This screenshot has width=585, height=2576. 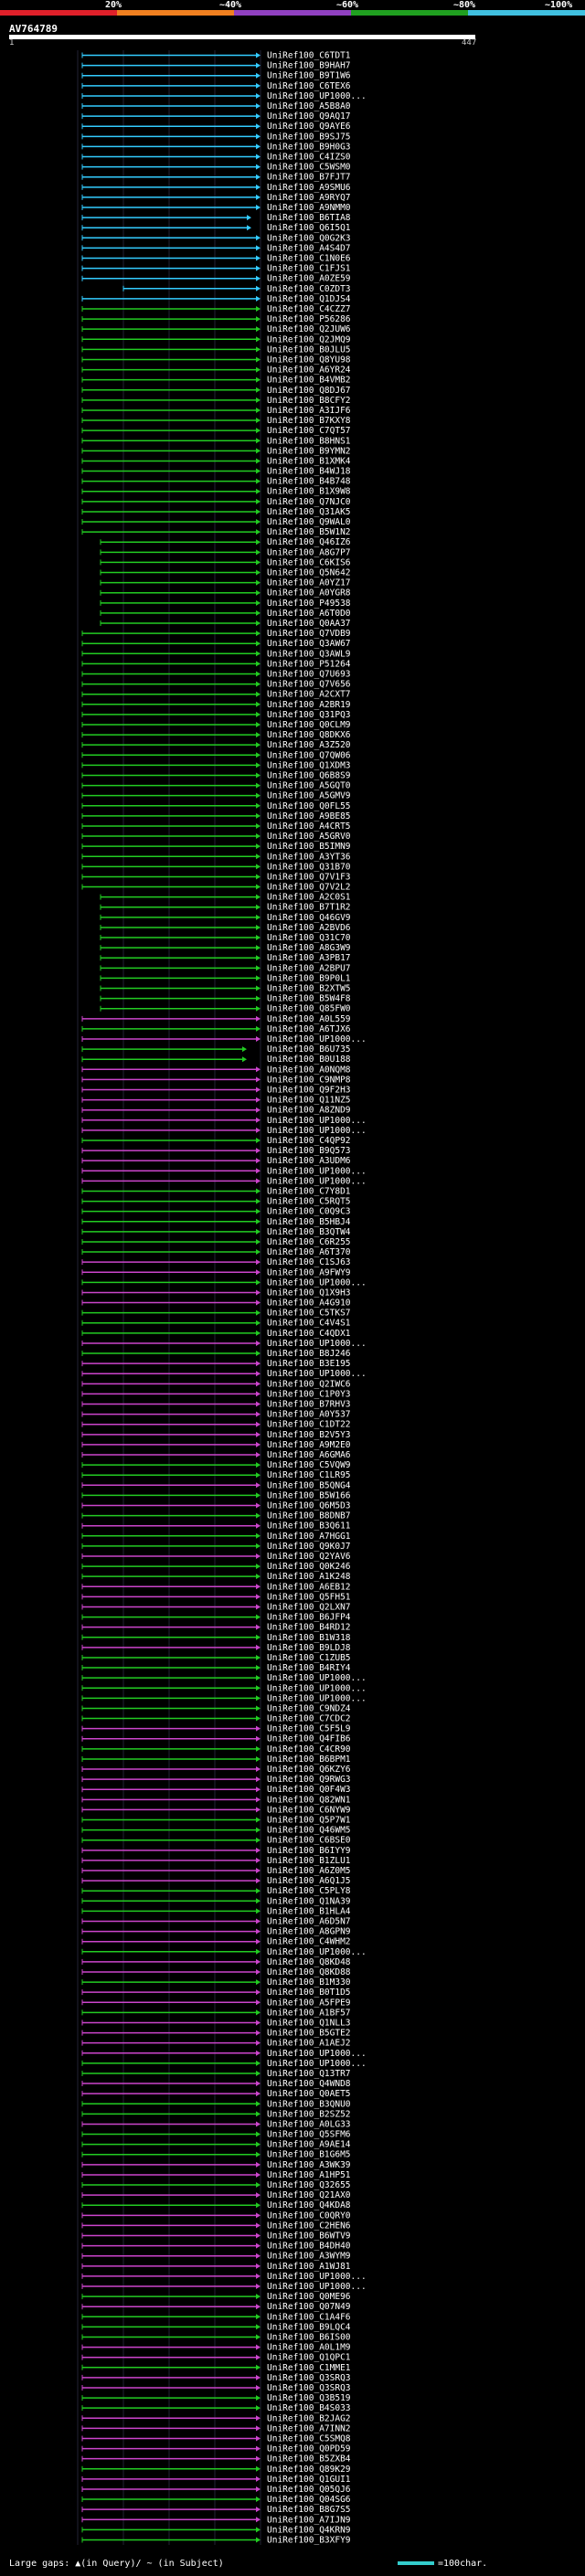 What do you see at coordinates (309, 735) in the screenshot?
I see `hit-label: UniRef100_Q8DKX6` at bounding box center [309, 735].